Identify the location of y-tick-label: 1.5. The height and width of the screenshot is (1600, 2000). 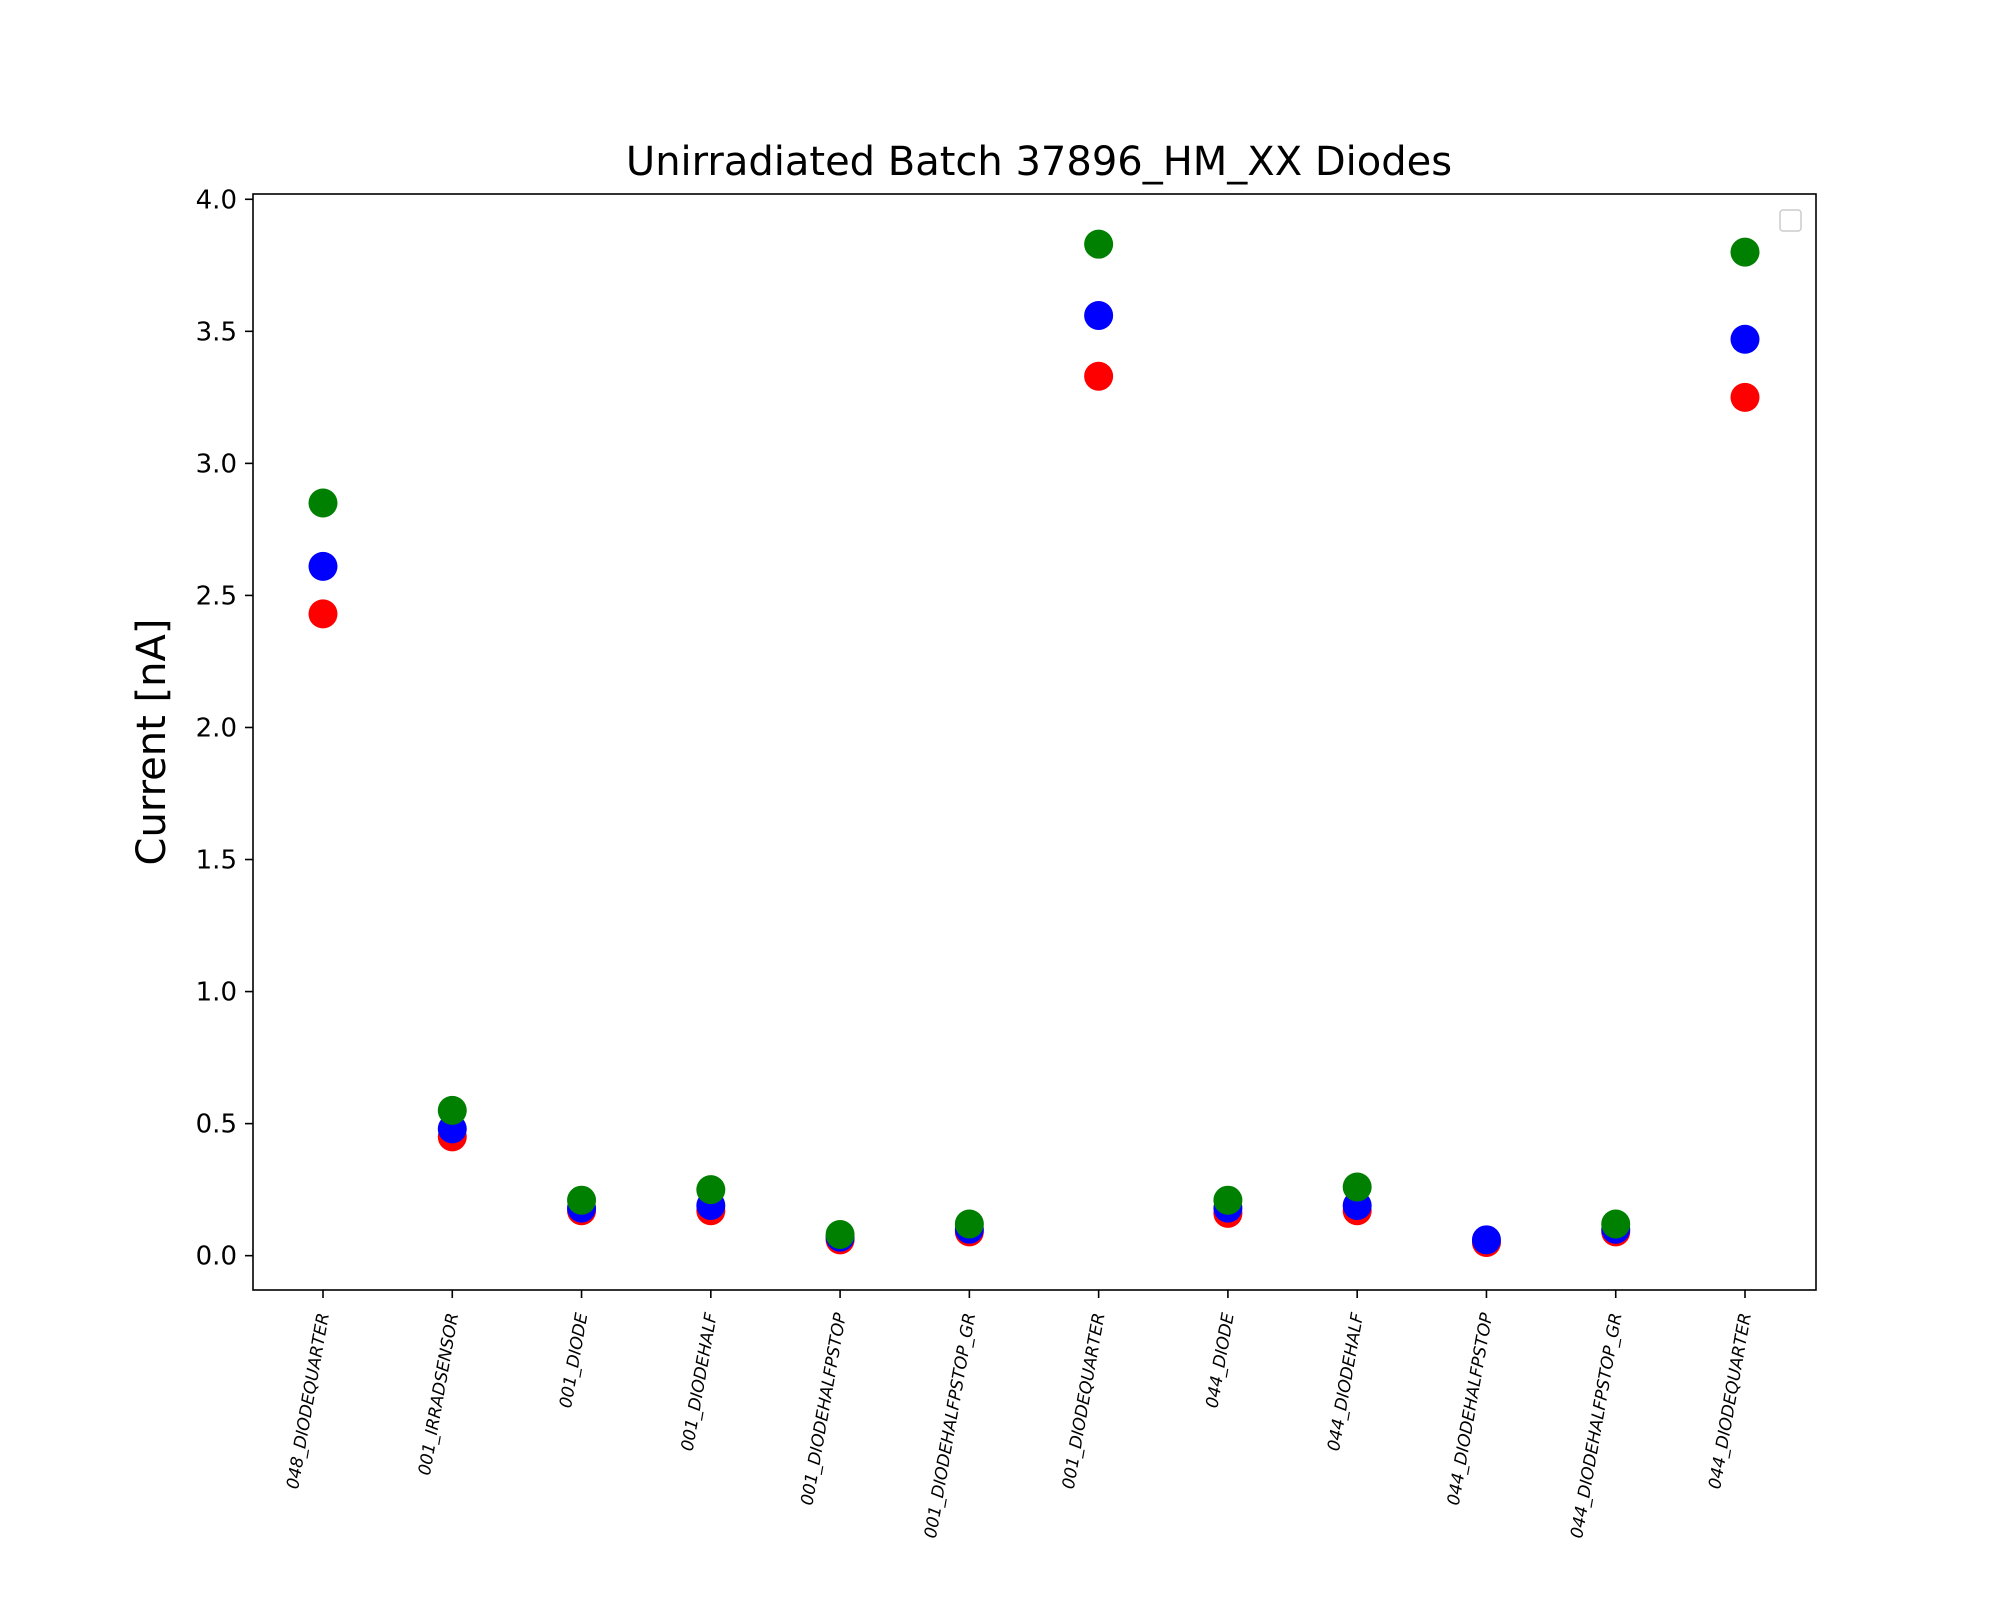
(216, 861).